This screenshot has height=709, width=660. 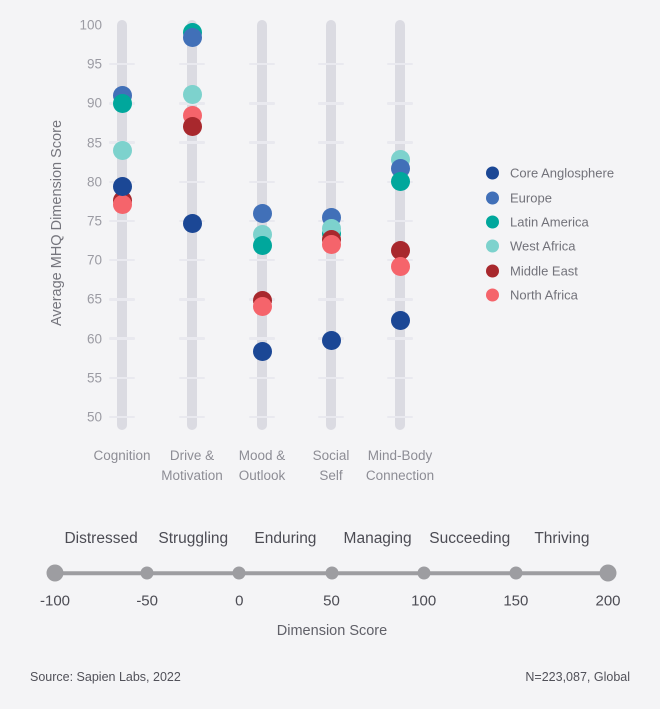 I want to click on legend-label: West Africa, so click(x=543, y=246).